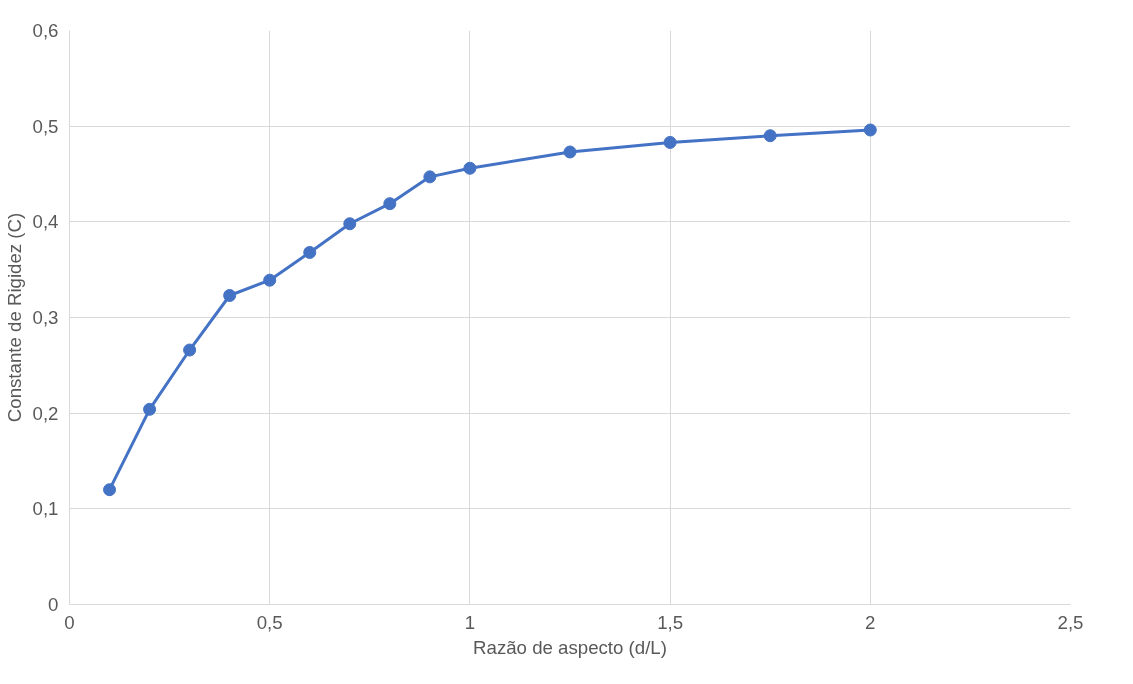  What do you see at coordinates (870, 622) in the screenshot?
I see `x-tick-label: 2` at bounding box center [870, 622].